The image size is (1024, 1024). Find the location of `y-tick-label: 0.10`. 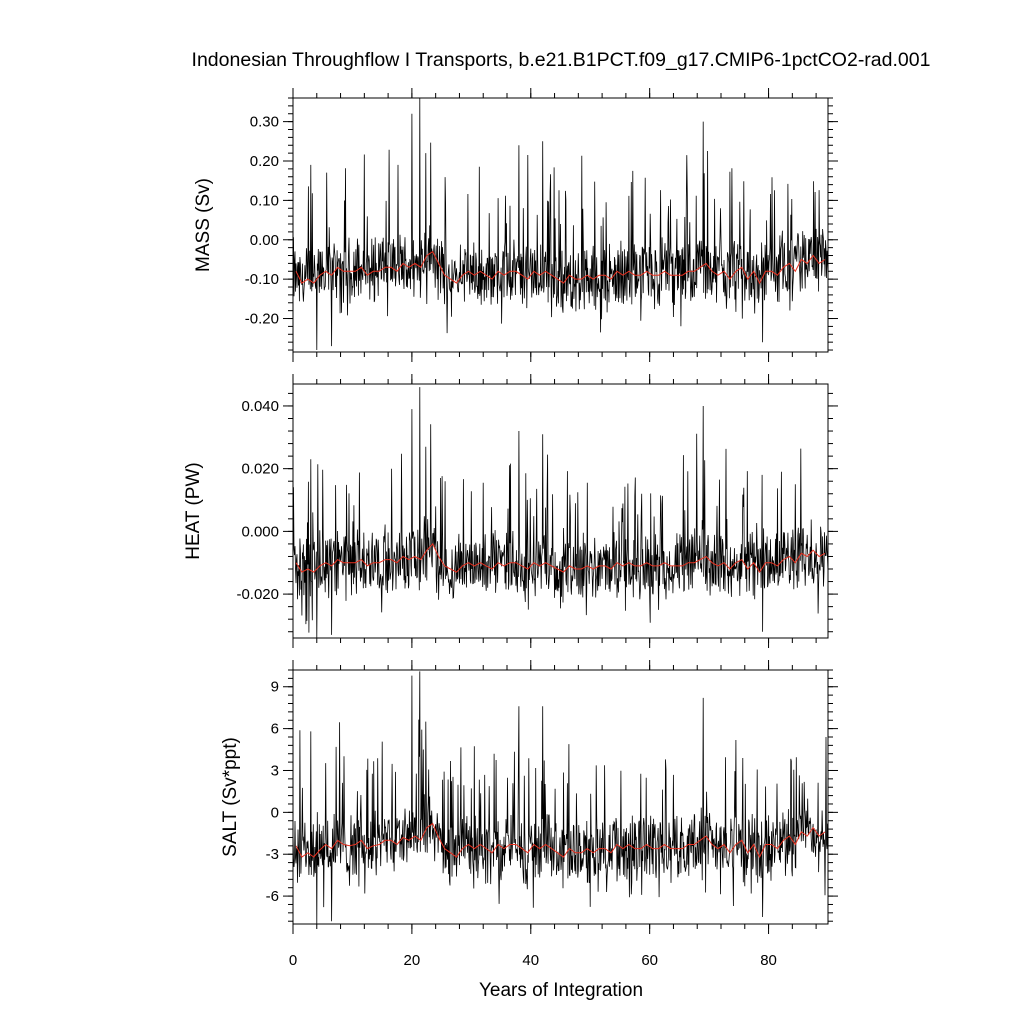

y-tick-label: 0.10 is located at coordinates (264, 200).